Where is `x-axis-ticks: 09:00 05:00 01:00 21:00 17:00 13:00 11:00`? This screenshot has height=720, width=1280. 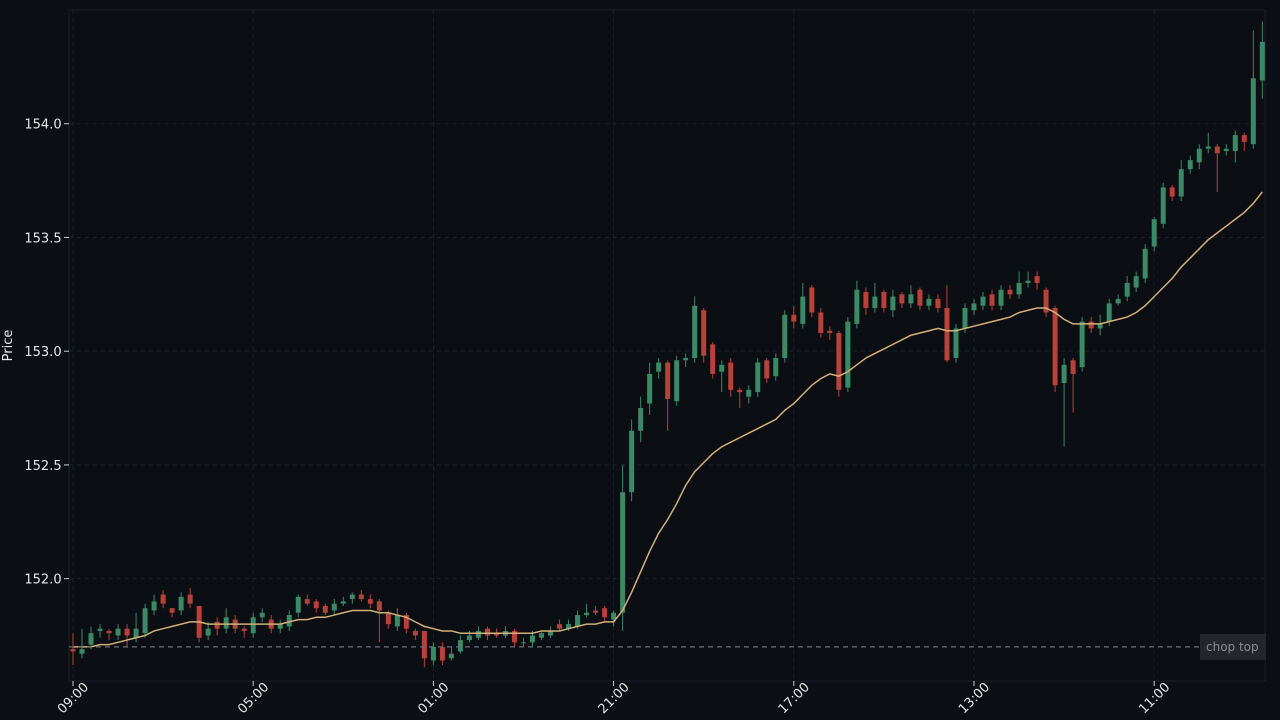 x-axis-ticks: 09:00 05:00 01:00 21:00 17:00 13:00 11:00 is located at coordinates (614, 698).